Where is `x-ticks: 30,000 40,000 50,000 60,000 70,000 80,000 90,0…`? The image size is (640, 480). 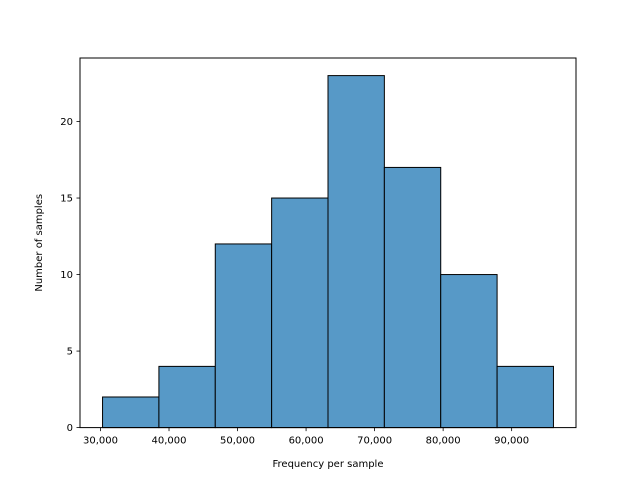
x-ticks: 30,000 40,000 50,000 60,000 70,000 80,000 90,0… is located at coordinates (306, 437).